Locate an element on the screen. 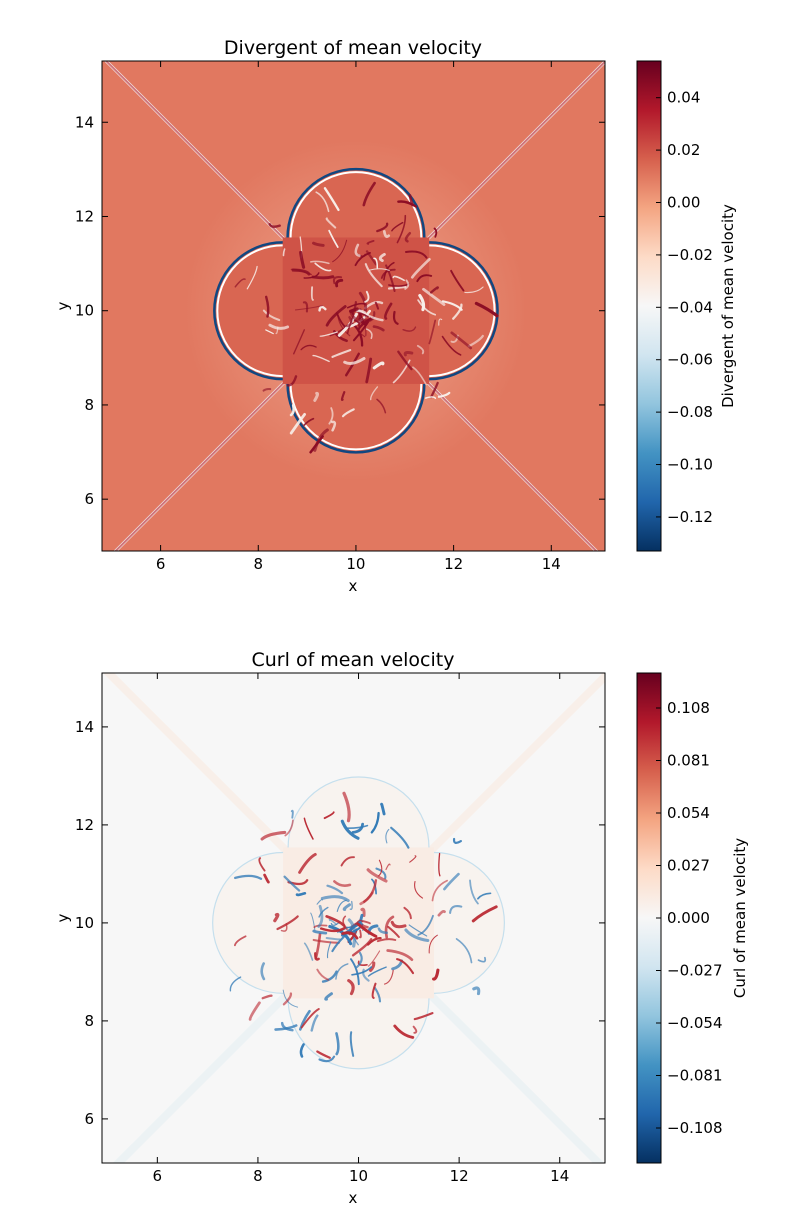 This screenshot has height=1224, width=812. y-axis-label: y is located at coordinates (63, 305).